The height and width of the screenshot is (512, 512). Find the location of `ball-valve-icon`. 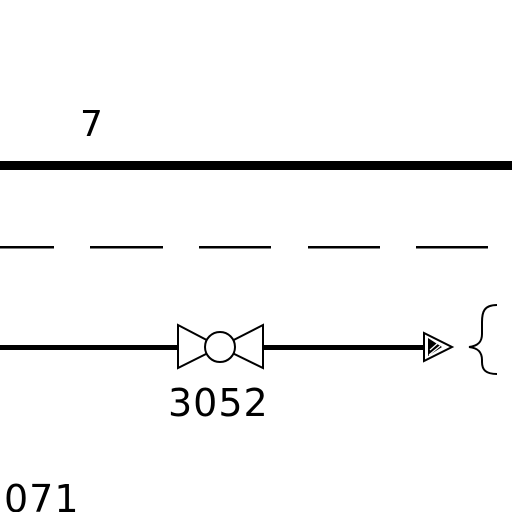

ball-valve-icon is located at coordinates (220, 346).